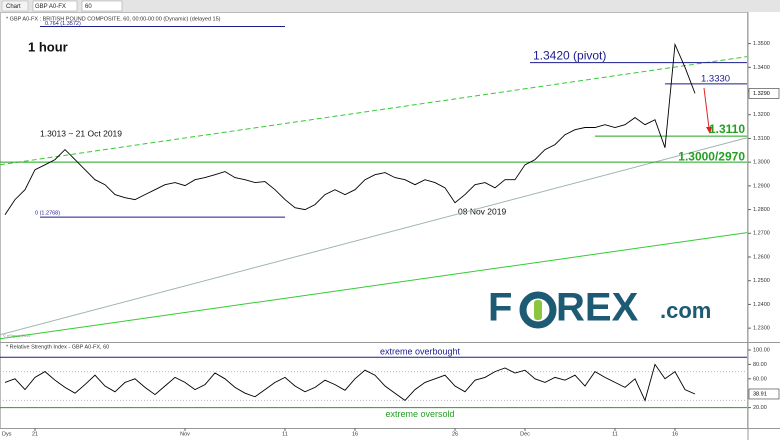 The width and height of the screenshot is (780, 440). I want to click on last-value-label: 38.91, so click(760, 394).